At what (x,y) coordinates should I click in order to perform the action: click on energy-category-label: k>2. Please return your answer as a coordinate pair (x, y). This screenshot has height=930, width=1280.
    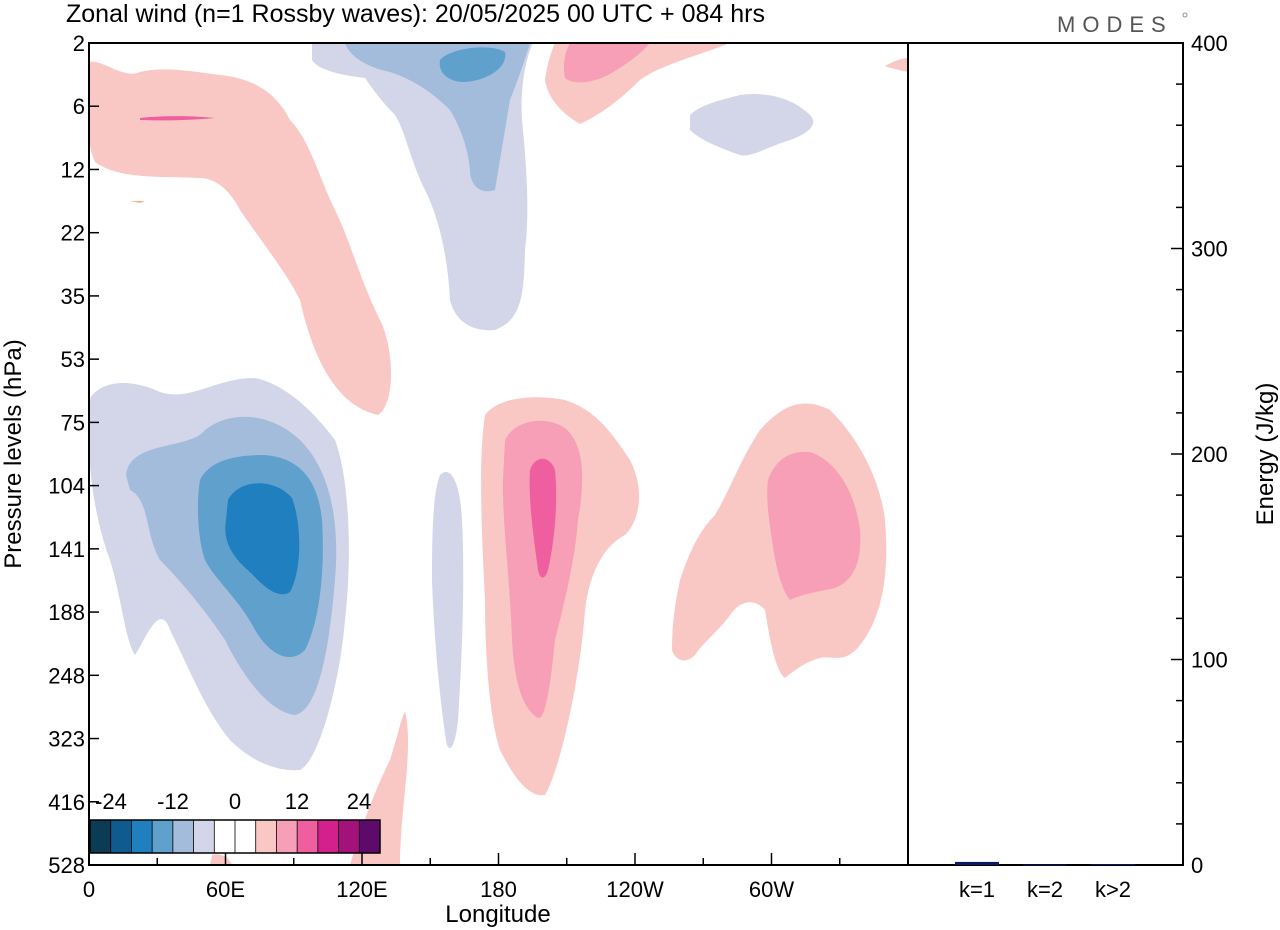
    Looking at the image, I should click on (1113, 889).